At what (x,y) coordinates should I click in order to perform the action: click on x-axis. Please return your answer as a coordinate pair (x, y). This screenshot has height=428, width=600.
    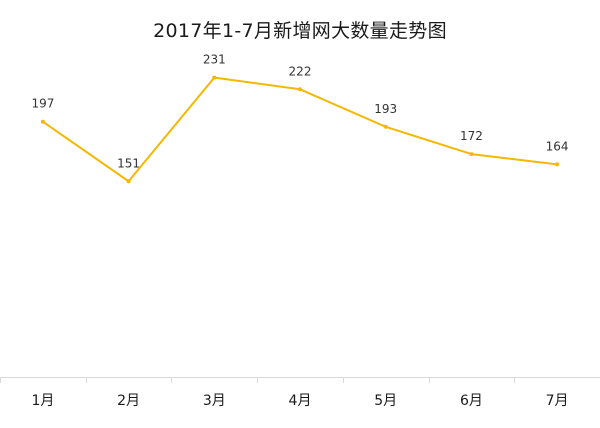
    Looking at the image, I should click on (300, 380).